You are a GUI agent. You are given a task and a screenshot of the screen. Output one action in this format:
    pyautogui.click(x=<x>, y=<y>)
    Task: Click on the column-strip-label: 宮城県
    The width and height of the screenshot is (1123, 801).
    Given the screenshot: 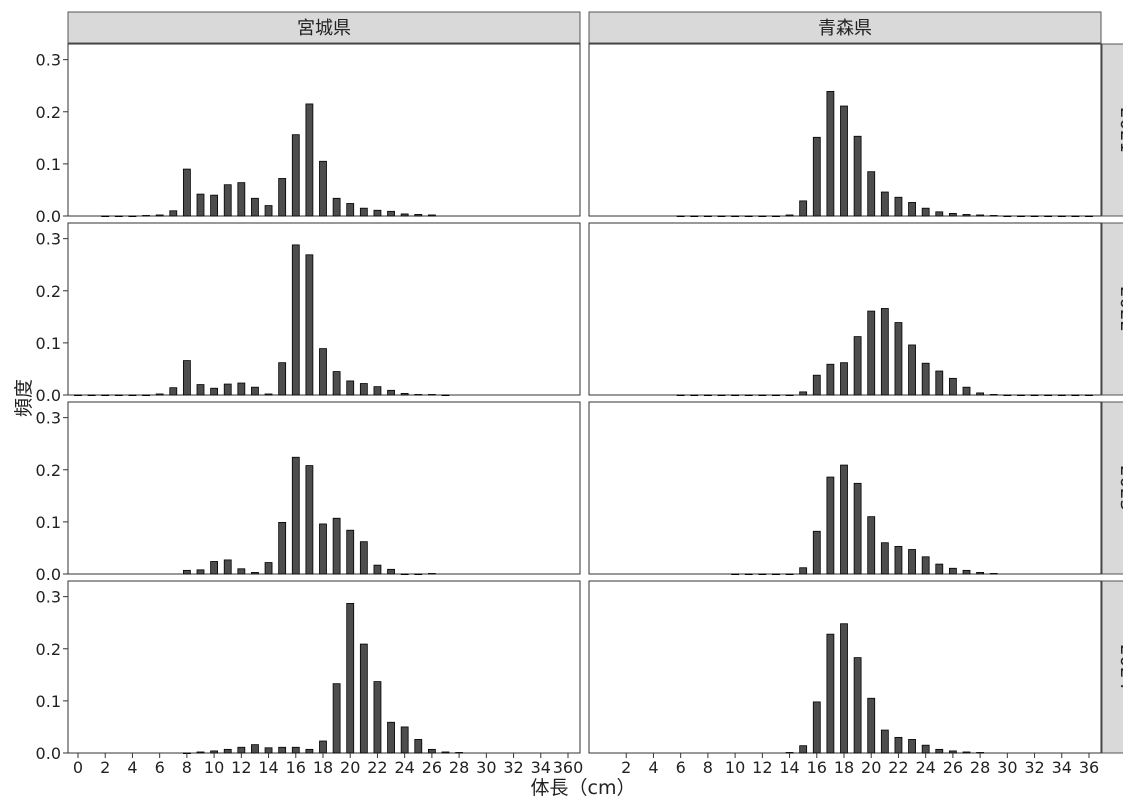 What is the action you would take?
    pyautogui.click(x=324, y=28)
    